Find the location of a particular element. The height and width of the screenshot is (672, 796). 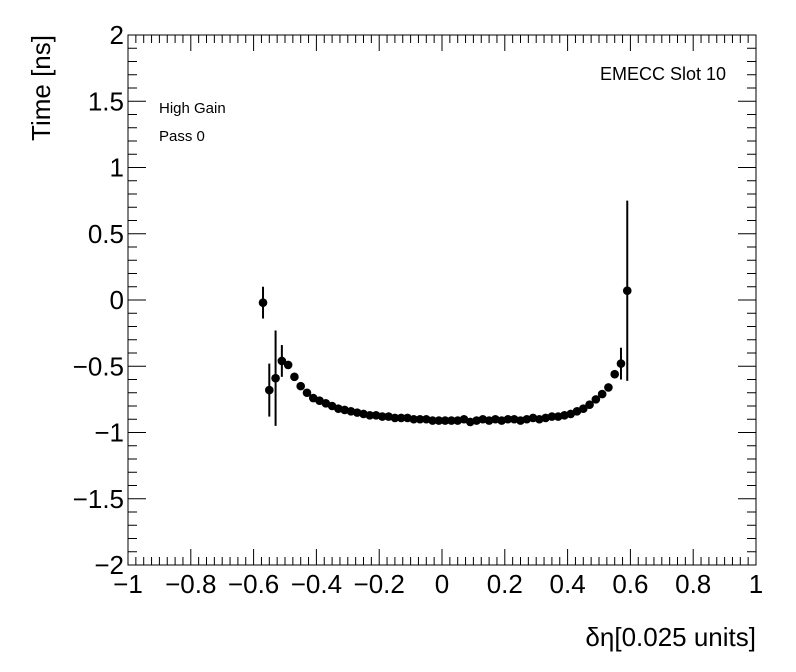

y-tick-label: 0 is located at coordinates (117, 300).